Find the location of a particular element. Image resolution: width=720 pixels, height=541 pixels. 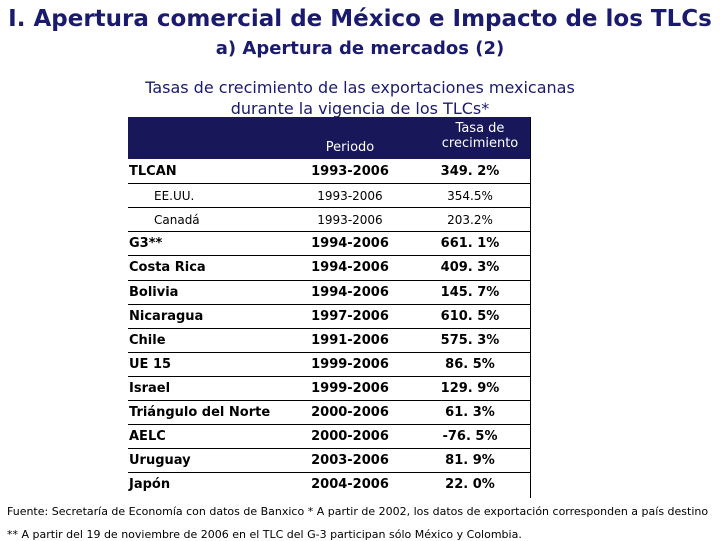

table-row: UE 15 1999-2006 86. 5% is located at coordinates (325, 365).